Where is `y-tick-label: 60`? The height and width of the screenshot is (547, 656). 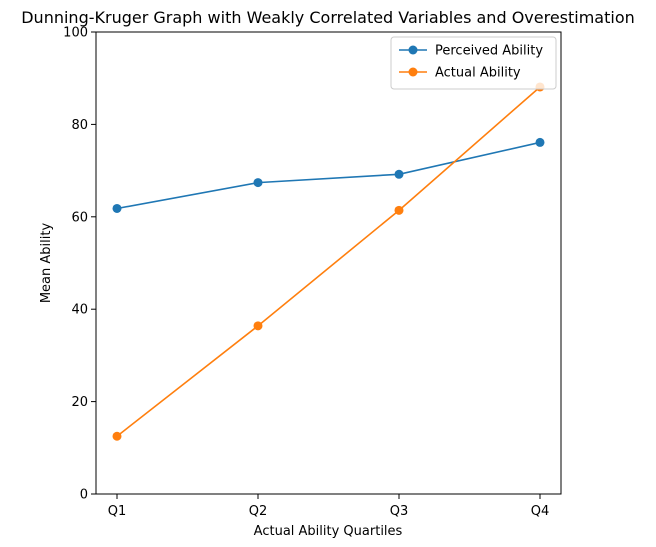
y-tick-label: 60 is located at coordinates (79, 217).